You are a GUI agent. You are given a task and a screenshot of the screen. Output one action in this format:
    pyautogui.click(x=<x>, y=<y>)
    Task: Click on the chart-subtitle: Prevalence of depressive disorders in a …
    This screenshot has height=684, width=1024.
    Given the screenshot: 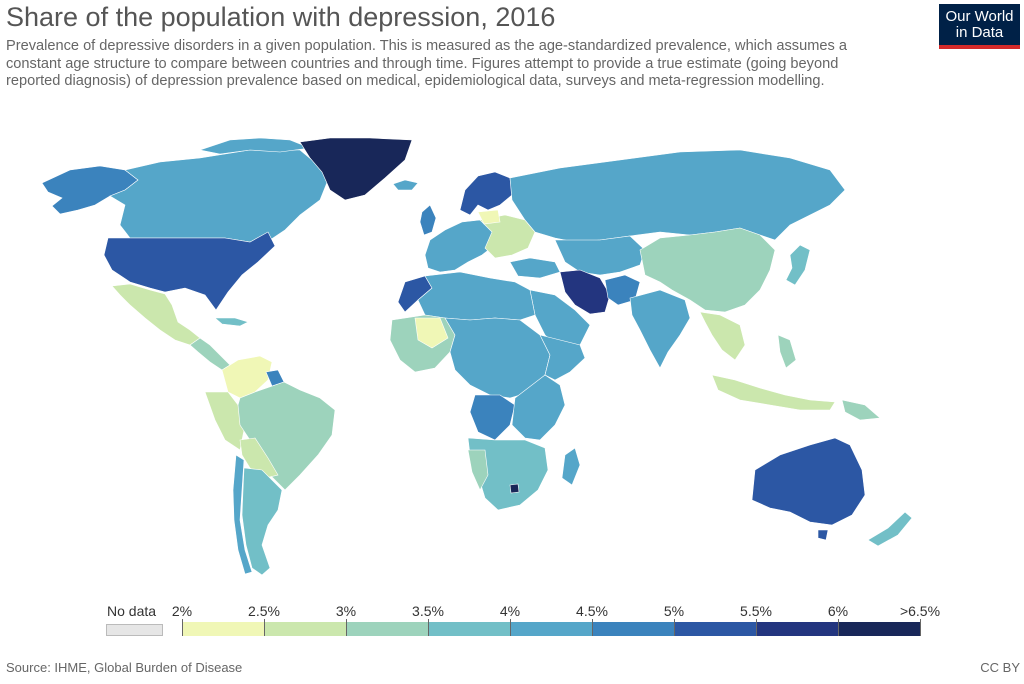 What is the action you would take?
    pyautogui.click(x=426, y=63)
    